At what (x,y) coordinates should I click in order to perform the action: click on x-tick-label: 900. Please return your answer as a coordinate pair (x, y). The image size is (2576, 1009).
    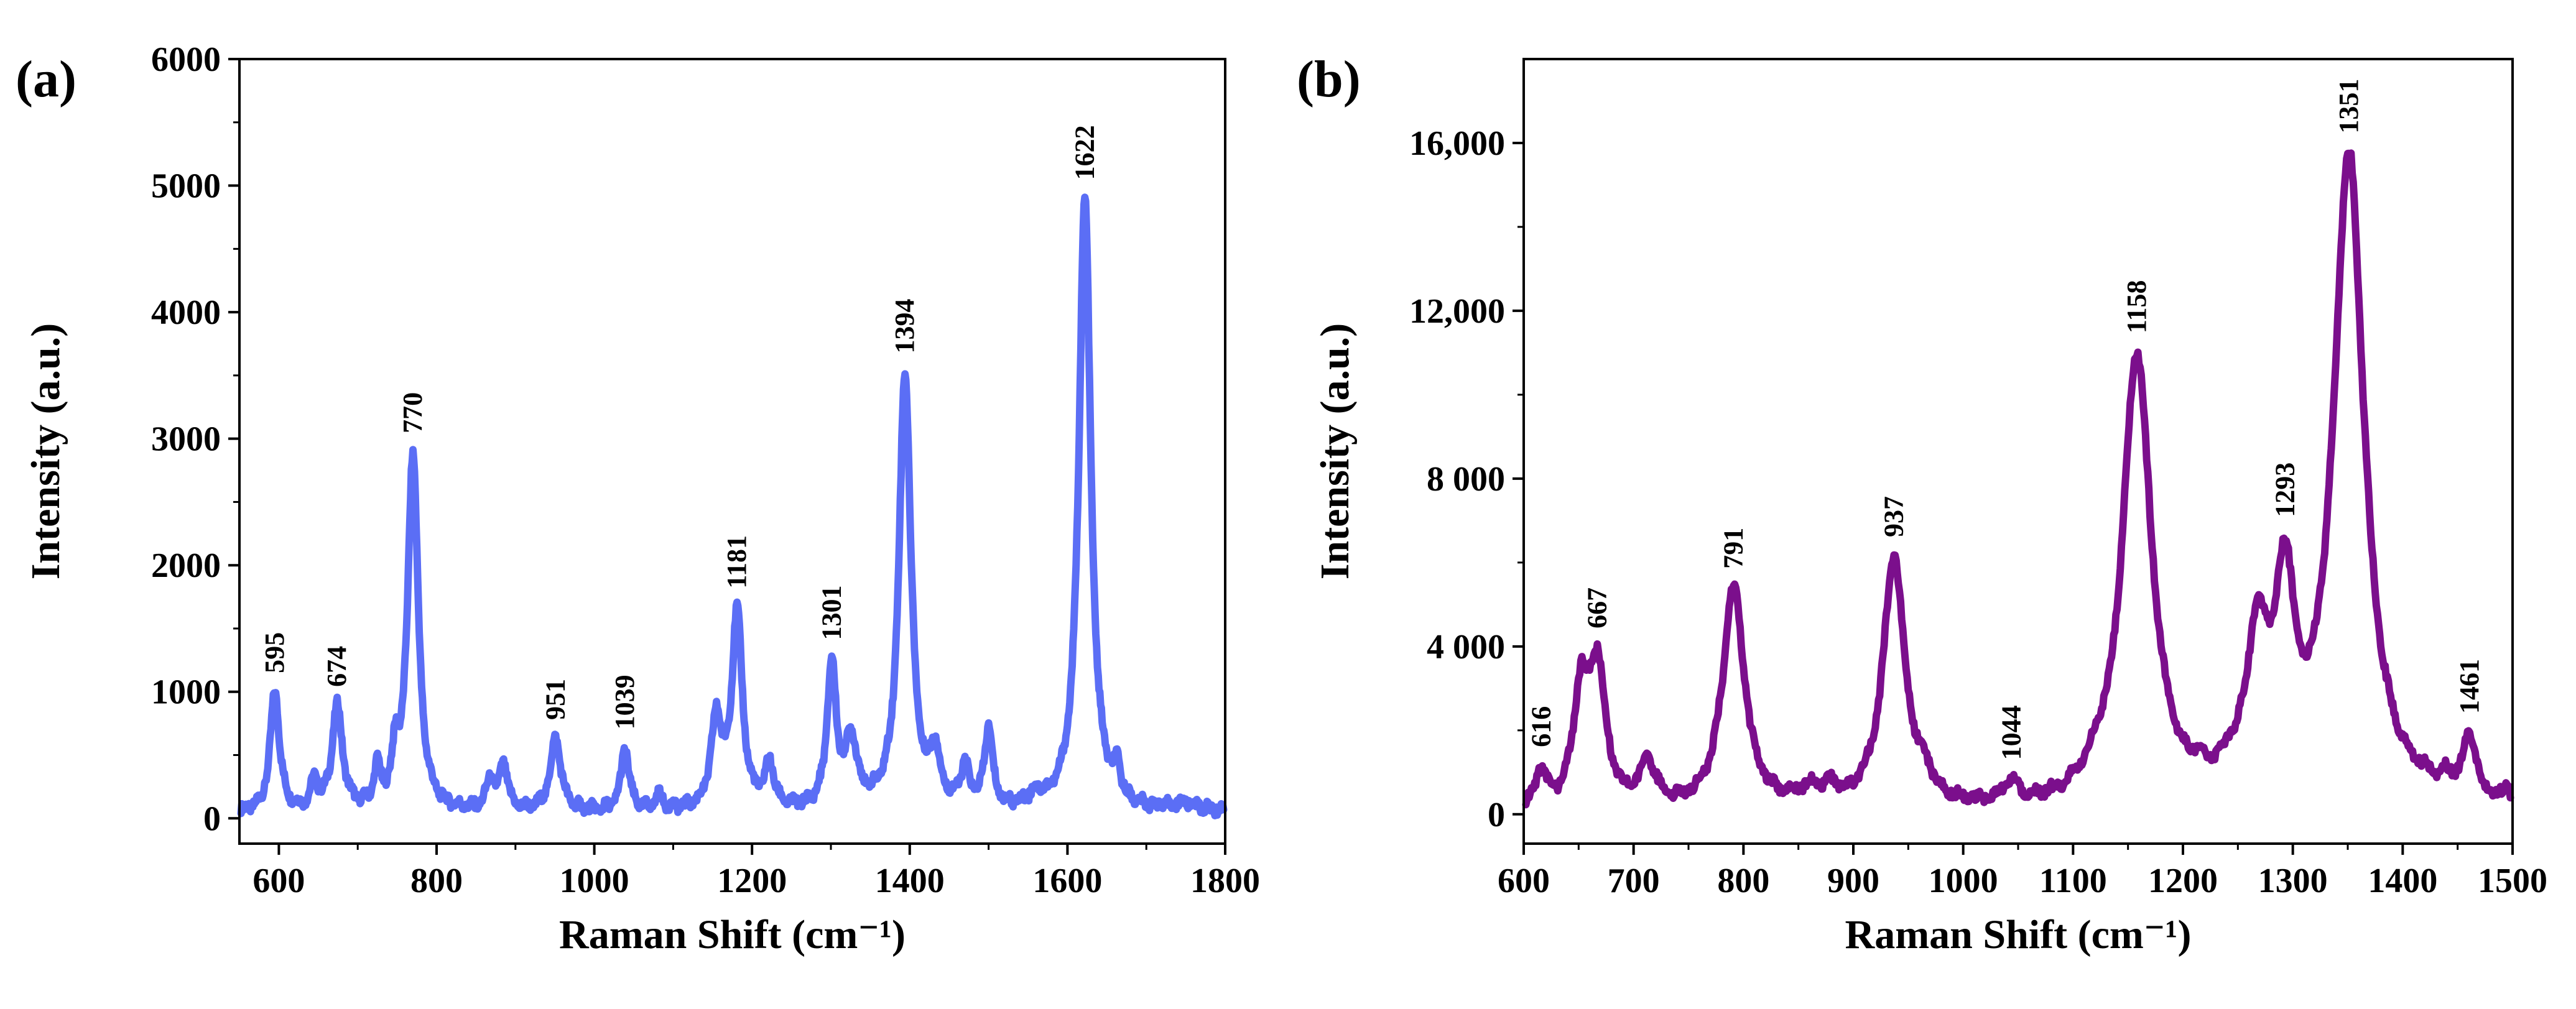
    Looking at the image, I should click on (1853, 881).